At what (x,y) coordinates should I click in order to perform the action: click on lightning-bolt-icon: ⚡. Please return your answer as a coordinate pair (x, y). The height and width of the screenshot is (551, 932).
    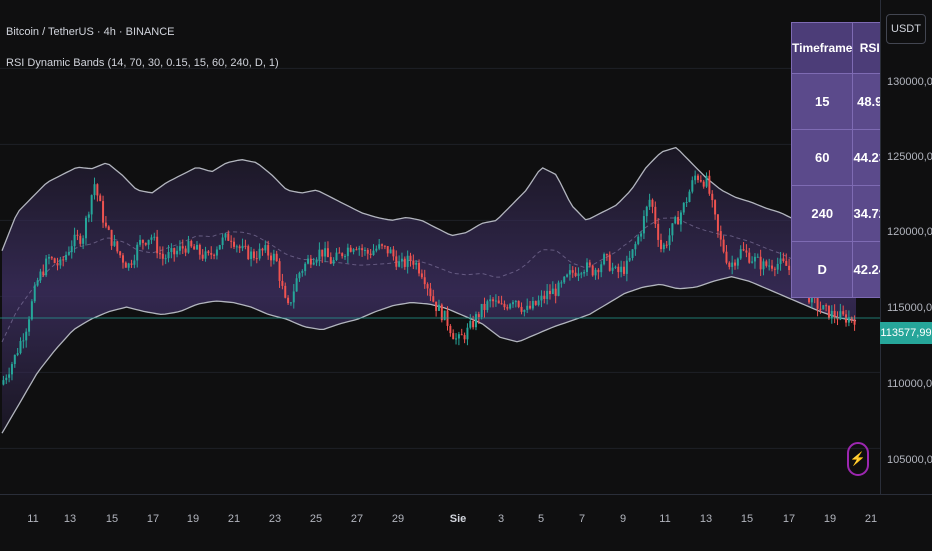
    Looking at the image, I should click on (858, 459).